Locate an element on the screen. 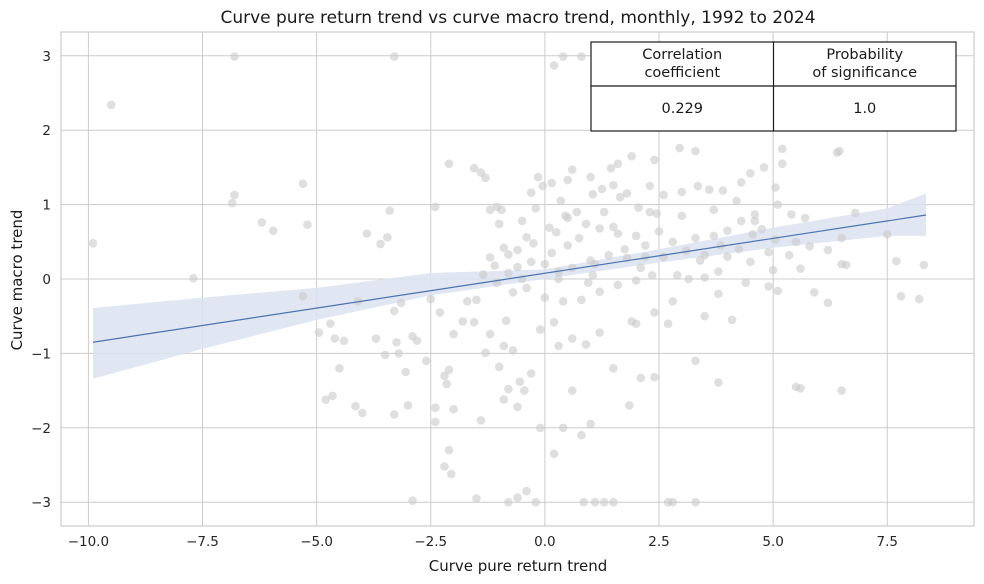 This screenshot has width=984, height=584. table-header: coefficient is located at coordinates (682, 73).